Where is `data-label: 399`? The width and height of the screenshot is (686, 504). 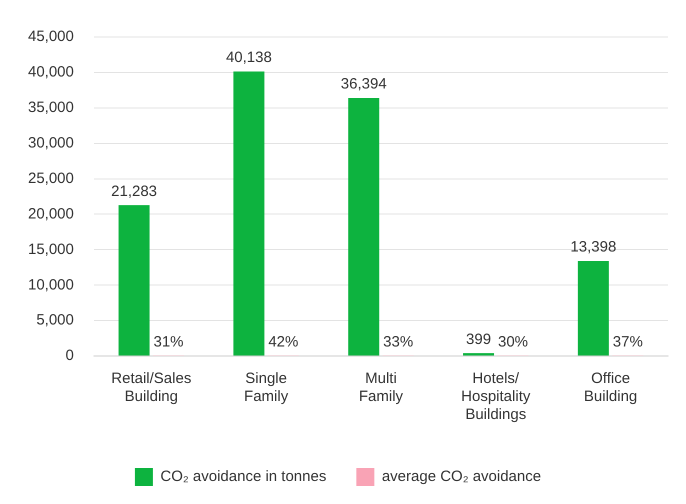
data-label: 399 is located at coordinates (479, 339).